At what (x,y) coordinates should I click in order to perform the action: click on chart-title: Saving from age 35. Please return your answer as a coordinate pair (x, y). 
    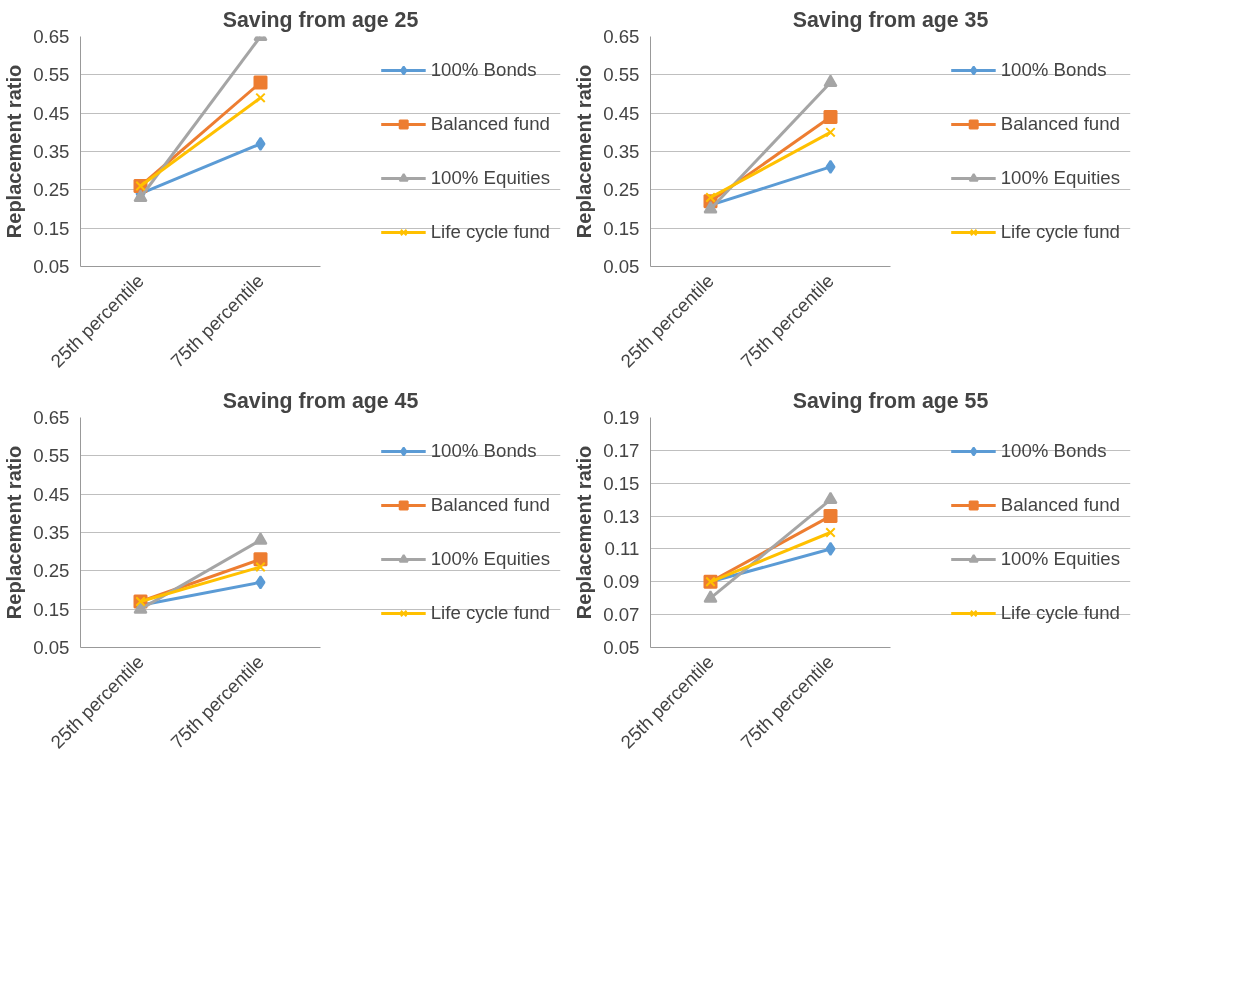
    Looking at the image, I should click on (890, 19).